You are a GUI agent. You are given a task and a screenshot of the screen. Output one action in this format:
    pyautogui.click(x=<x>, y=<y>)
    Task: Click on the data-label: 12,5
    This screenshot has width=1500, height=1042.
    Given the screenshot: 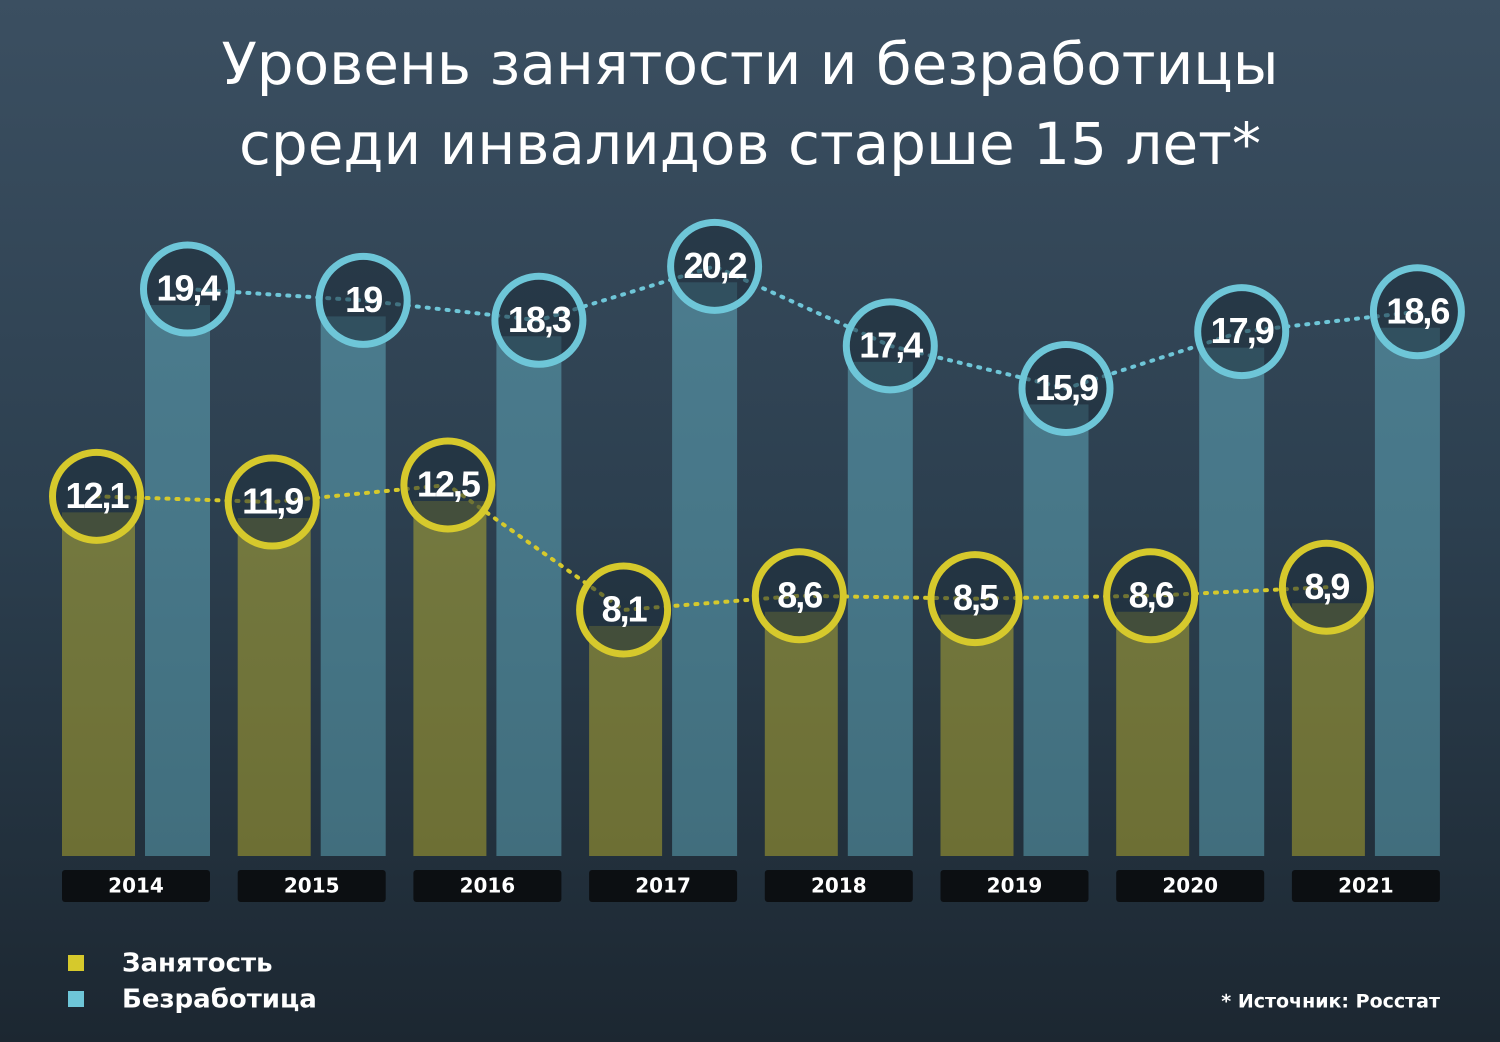 What is the action you would take?
    pyautogui.click(x=449, y=484)
    